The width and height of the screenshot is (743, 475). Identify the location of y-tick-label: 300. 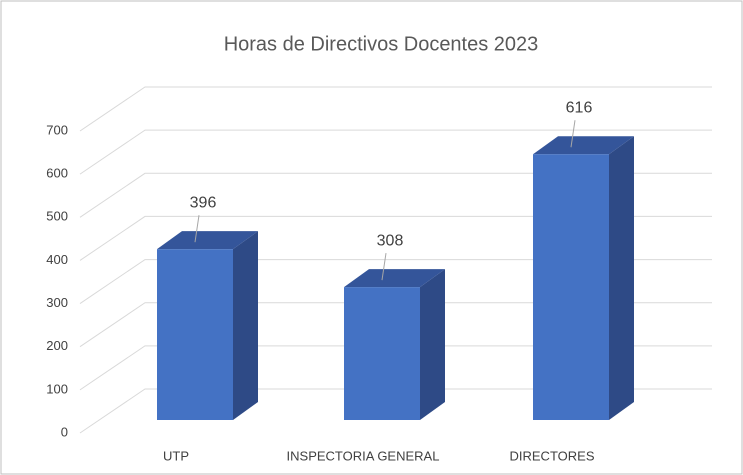
(57, 302).